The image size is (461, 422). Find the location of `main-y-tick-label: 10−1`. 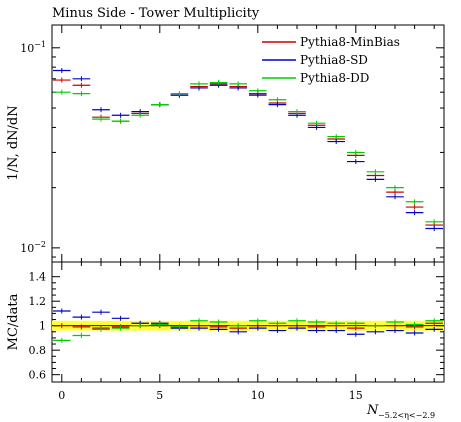

main-y-tick-label: 10−1 is located at coordinates (33, 47).